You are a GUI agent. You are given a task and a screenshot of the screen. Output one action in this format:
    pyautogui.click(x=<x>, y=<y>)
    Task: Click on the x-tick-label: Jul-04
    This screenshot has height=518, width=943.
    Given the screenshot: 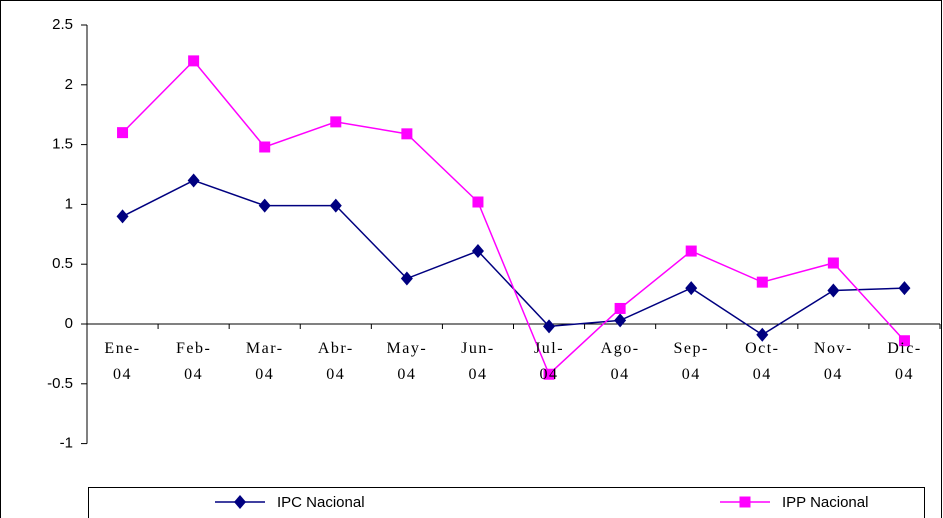 What is the action you would take?
    pyautogui.click(x=549, y=361)
    